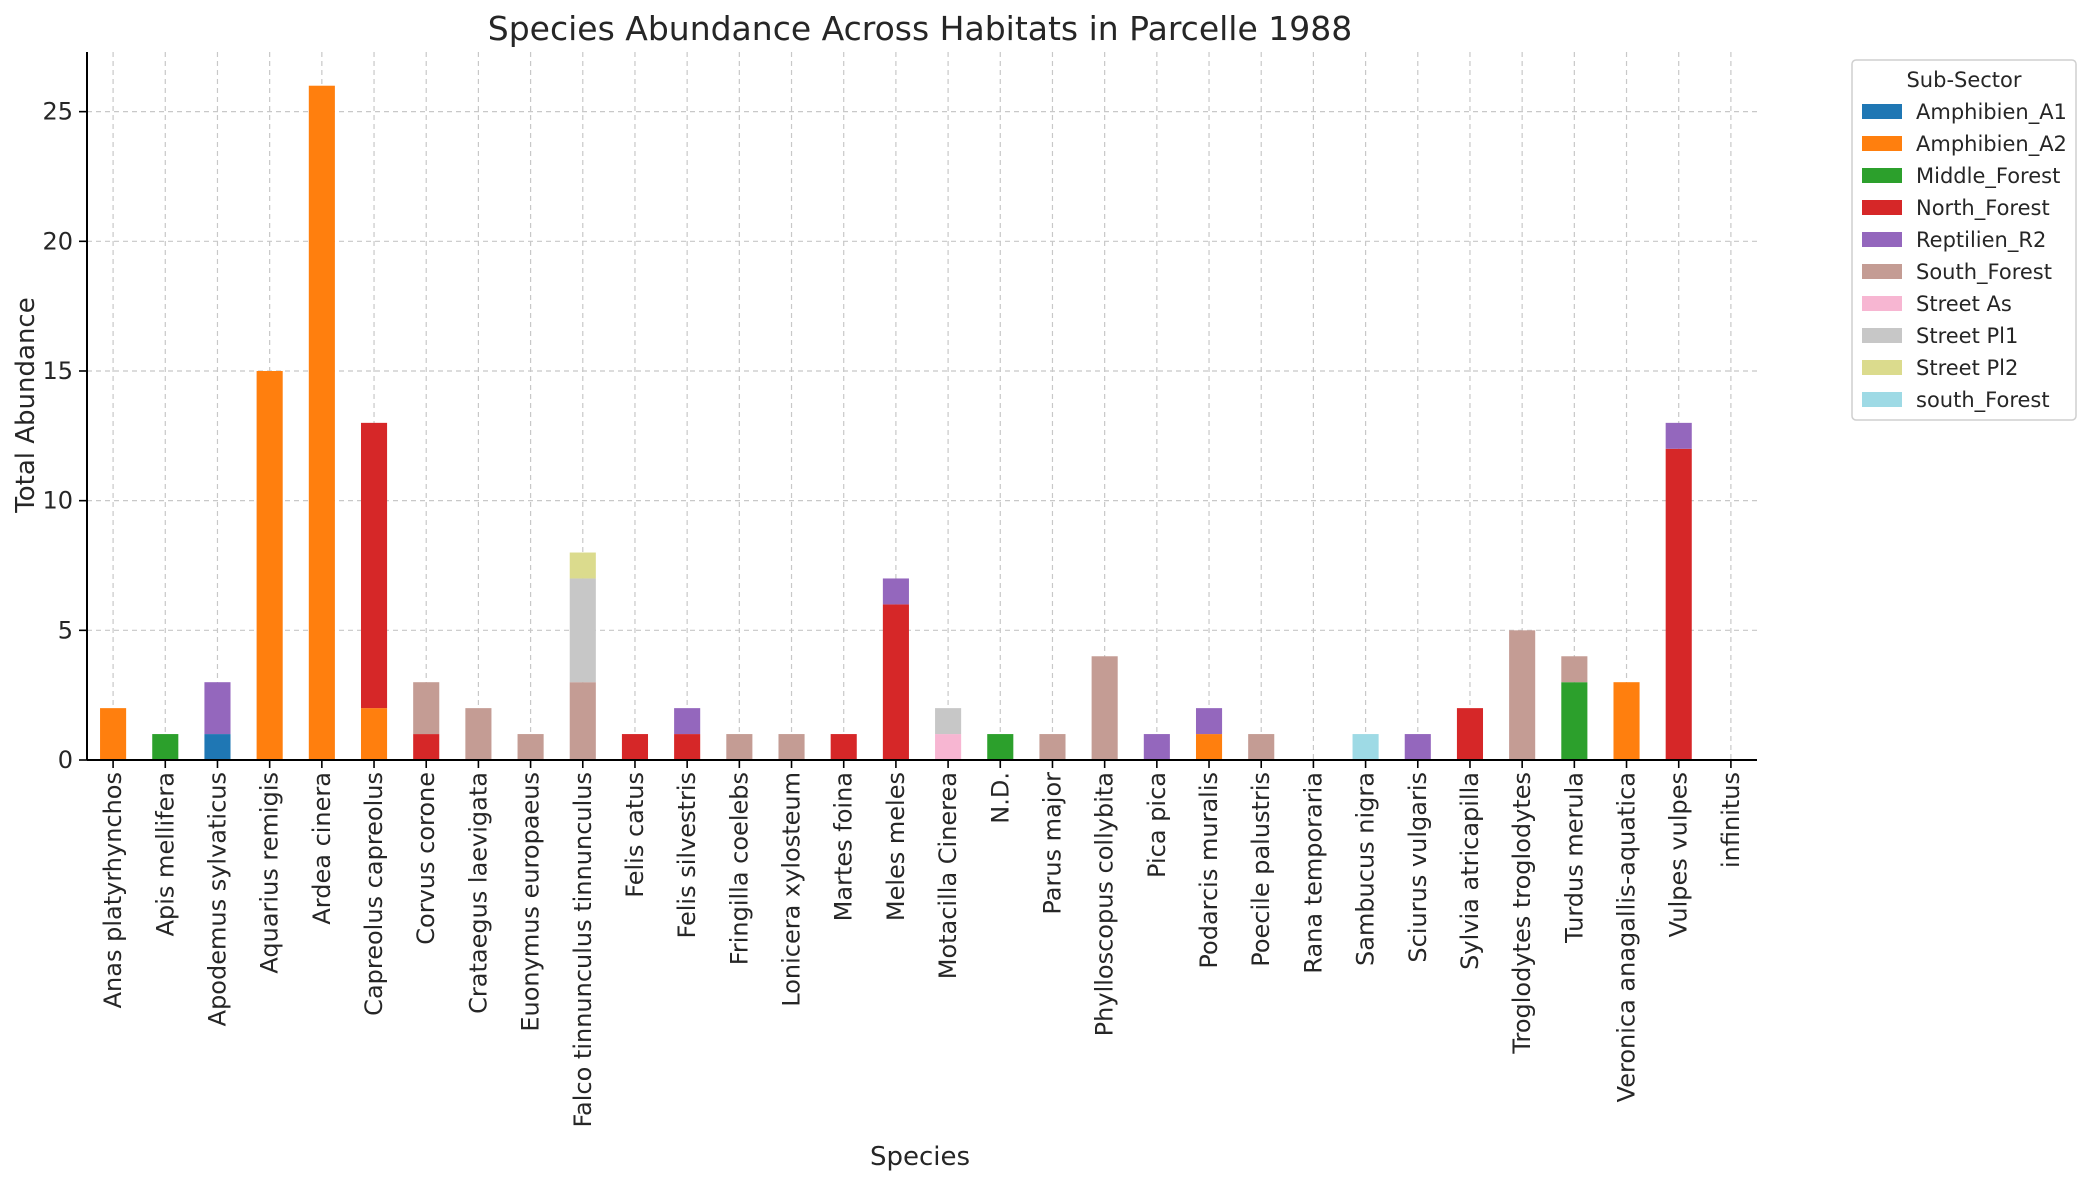 The image size is (2086, 1185). What do you see at coordinates (374, 894) in the screenshot?
I see `x-tick-label: Capreolus capreolus` at bounding box center [374, 894].